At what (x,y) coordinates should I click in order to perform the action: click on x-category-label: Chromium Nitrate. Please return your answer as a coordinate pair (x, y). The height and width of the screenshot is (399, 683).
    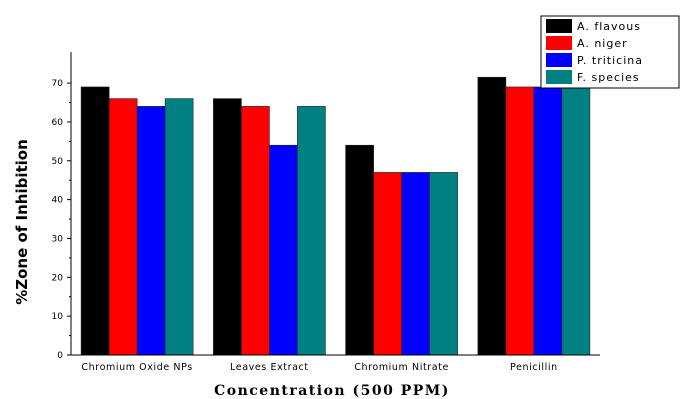
    Looking at the image, I should click on (401, 367).